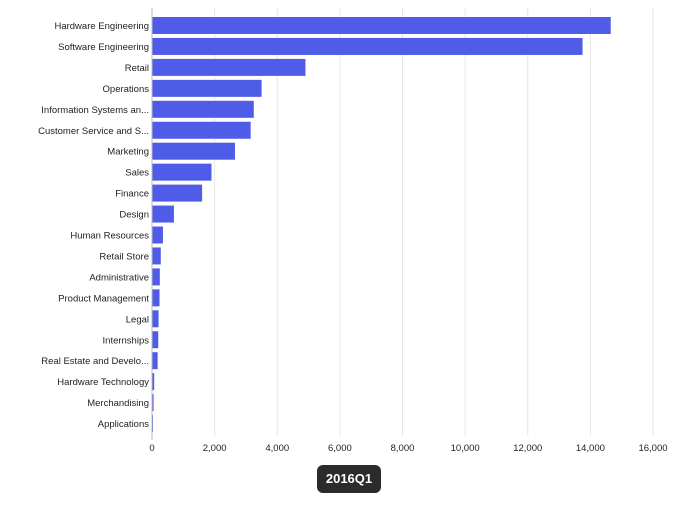 The width and height of the screenshot is (700, 508). Describe the element at coordinates (124, 256) in the screenshot. I see `category-label: Retail Store` at that location.